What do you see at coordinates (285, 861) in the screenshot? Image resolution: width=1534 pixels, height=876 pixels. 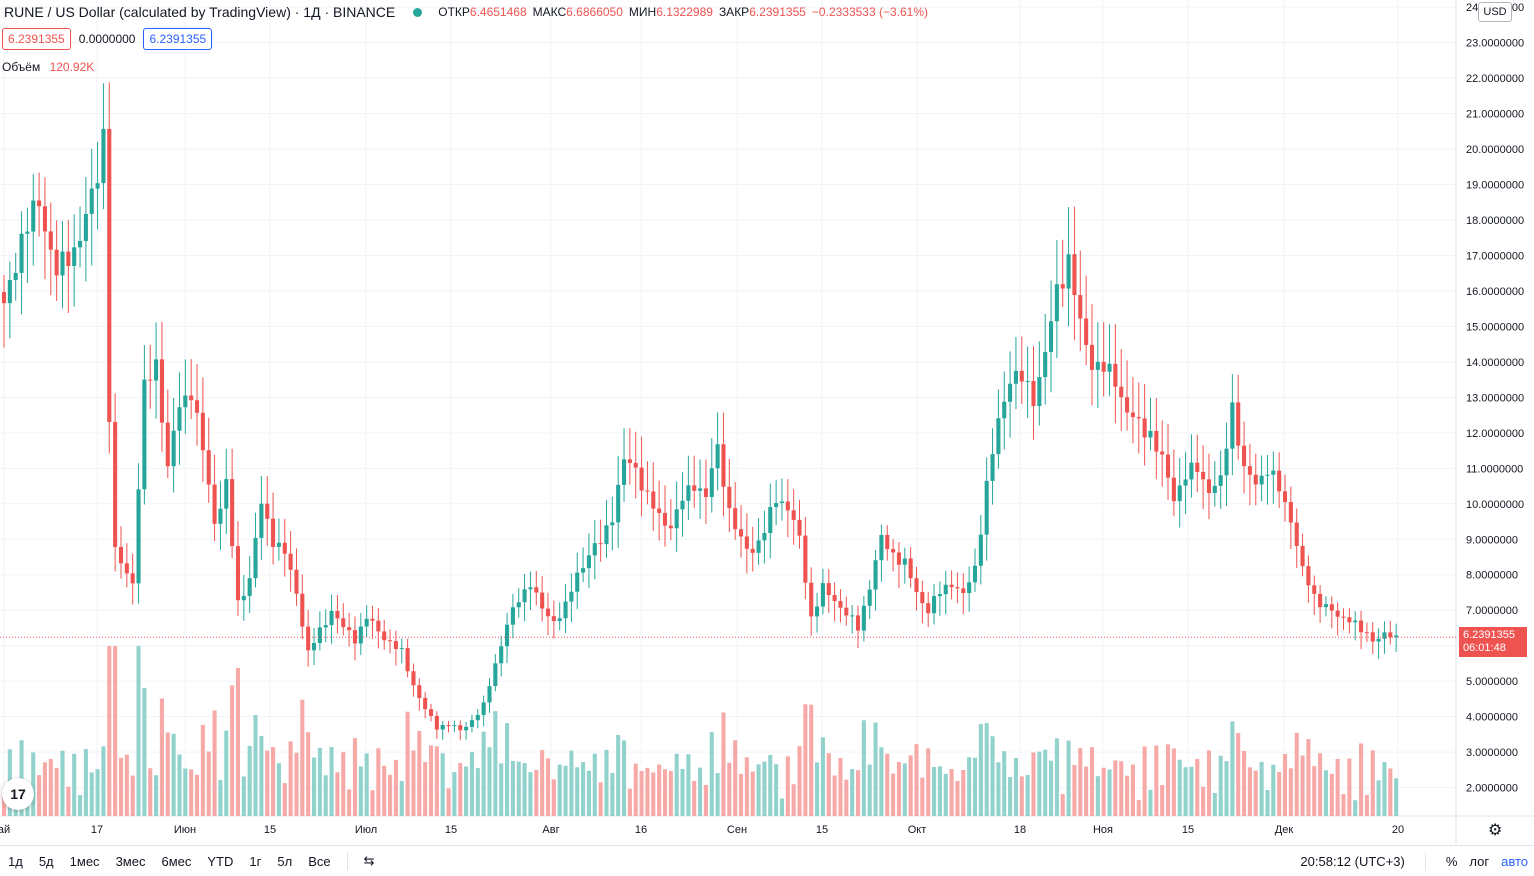 I see `timeframe-5y: 5л` at bounding box center [285, 861].